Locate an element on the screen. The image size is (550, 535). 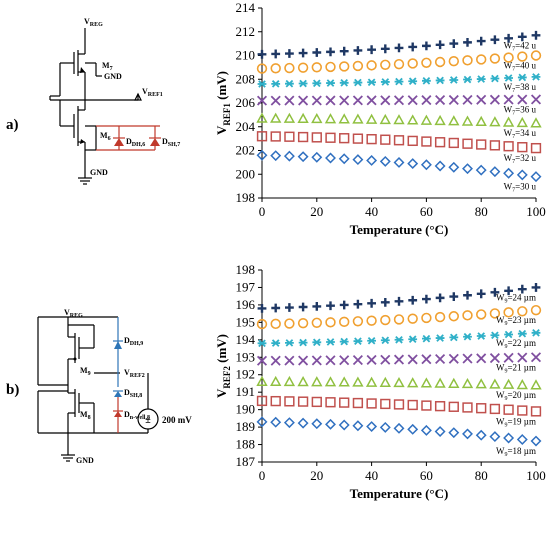
b-diode3-sub: n-well,8 is located at coordinates (140, 418).